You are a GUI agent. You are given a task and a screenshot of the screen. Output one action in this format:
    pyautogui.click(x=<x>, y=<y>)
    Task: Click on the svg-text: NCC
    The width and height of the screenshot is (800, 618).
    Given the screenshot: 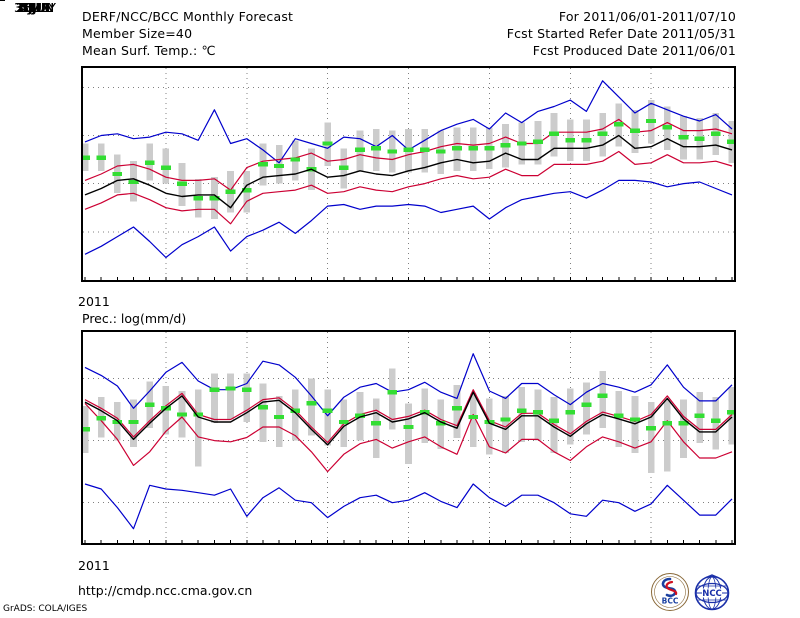 What is the action you would take?
    pyautogui.click(x=712, y=594)
    